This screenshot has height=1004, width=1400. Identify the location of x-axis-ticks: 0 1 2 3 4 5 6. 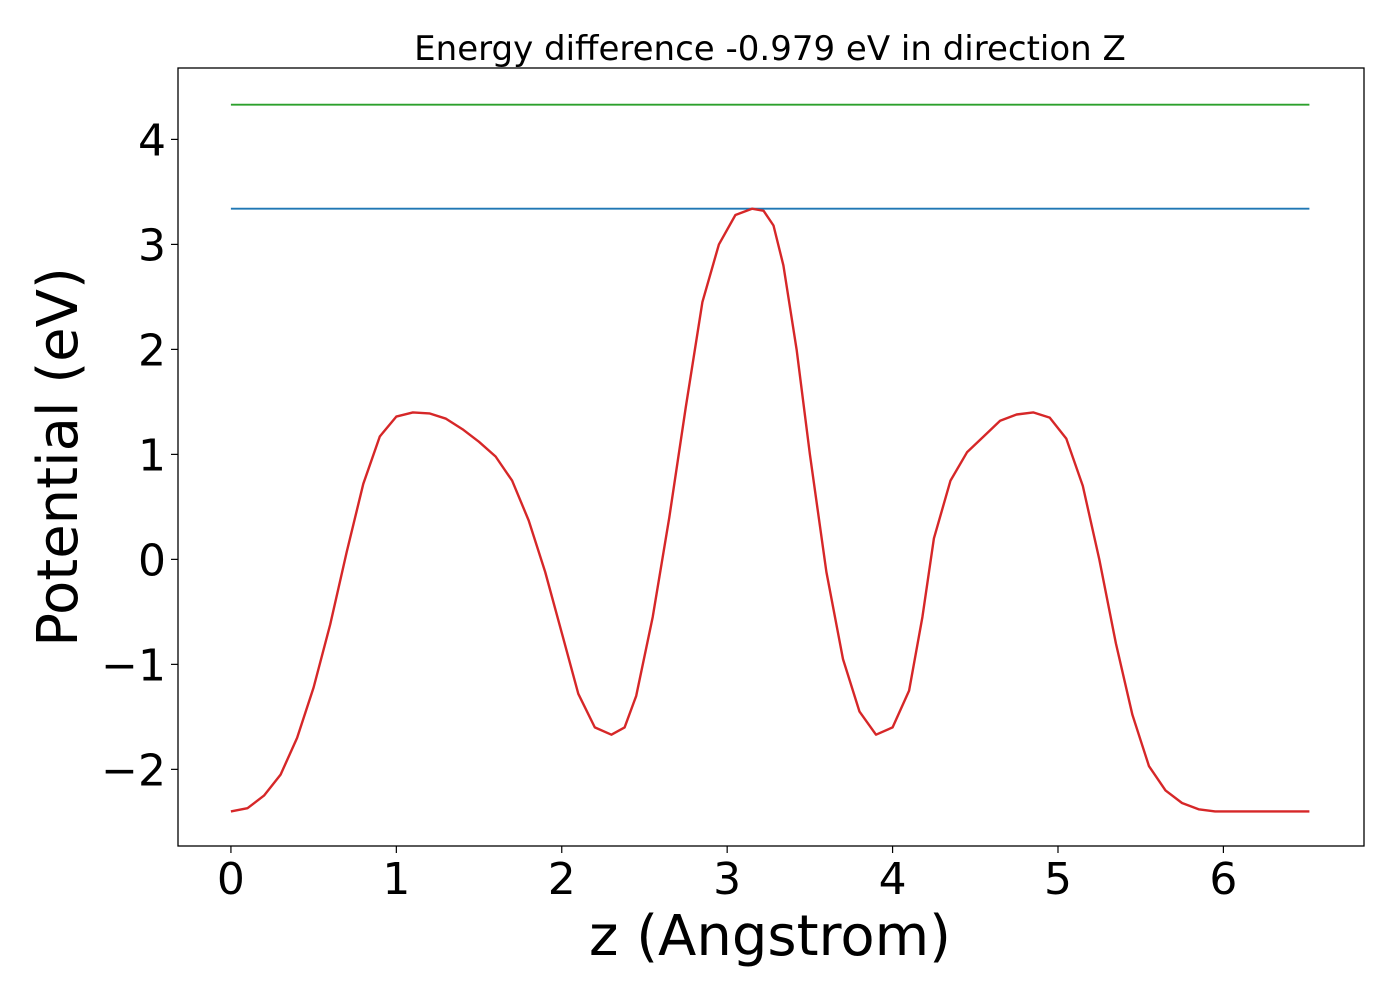
(727, 875).